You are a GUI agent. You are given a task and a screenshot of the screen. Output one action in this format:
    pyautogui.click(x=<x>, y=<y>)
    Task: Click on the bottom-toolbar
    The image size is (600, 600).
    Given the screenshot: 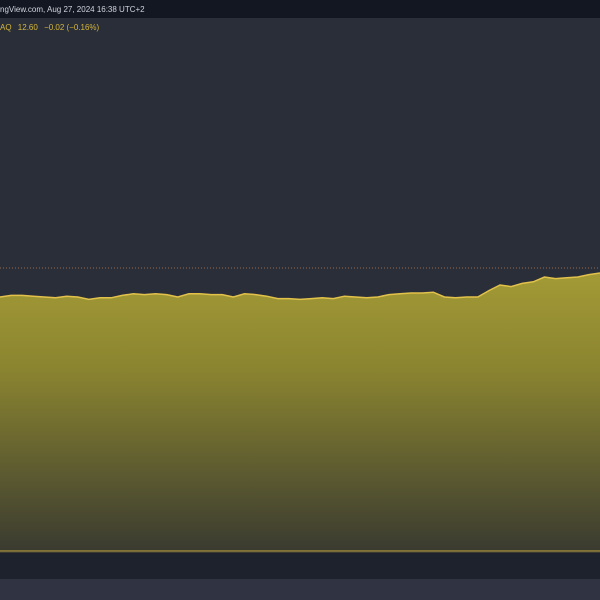 What is the action you would take?
    pyautogui.click(x=300, y=589)
    